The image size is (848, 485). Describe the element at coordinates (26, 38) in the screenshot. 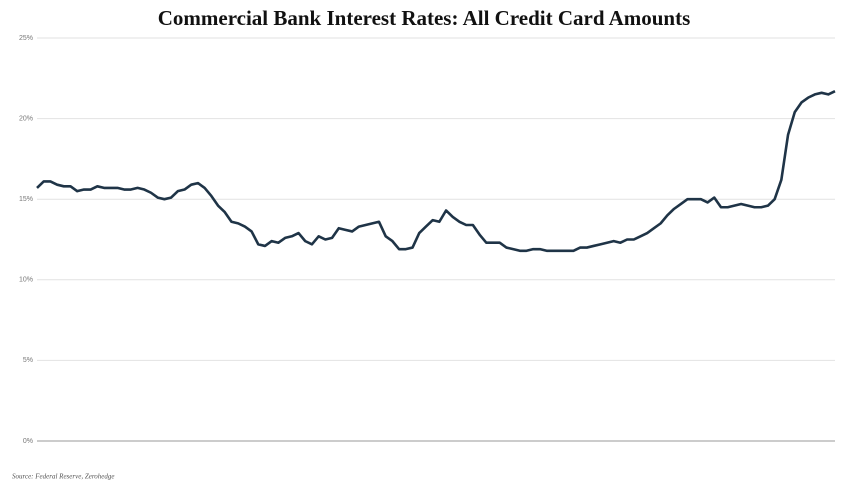

I see `y-tick-label: 25%` at that location.